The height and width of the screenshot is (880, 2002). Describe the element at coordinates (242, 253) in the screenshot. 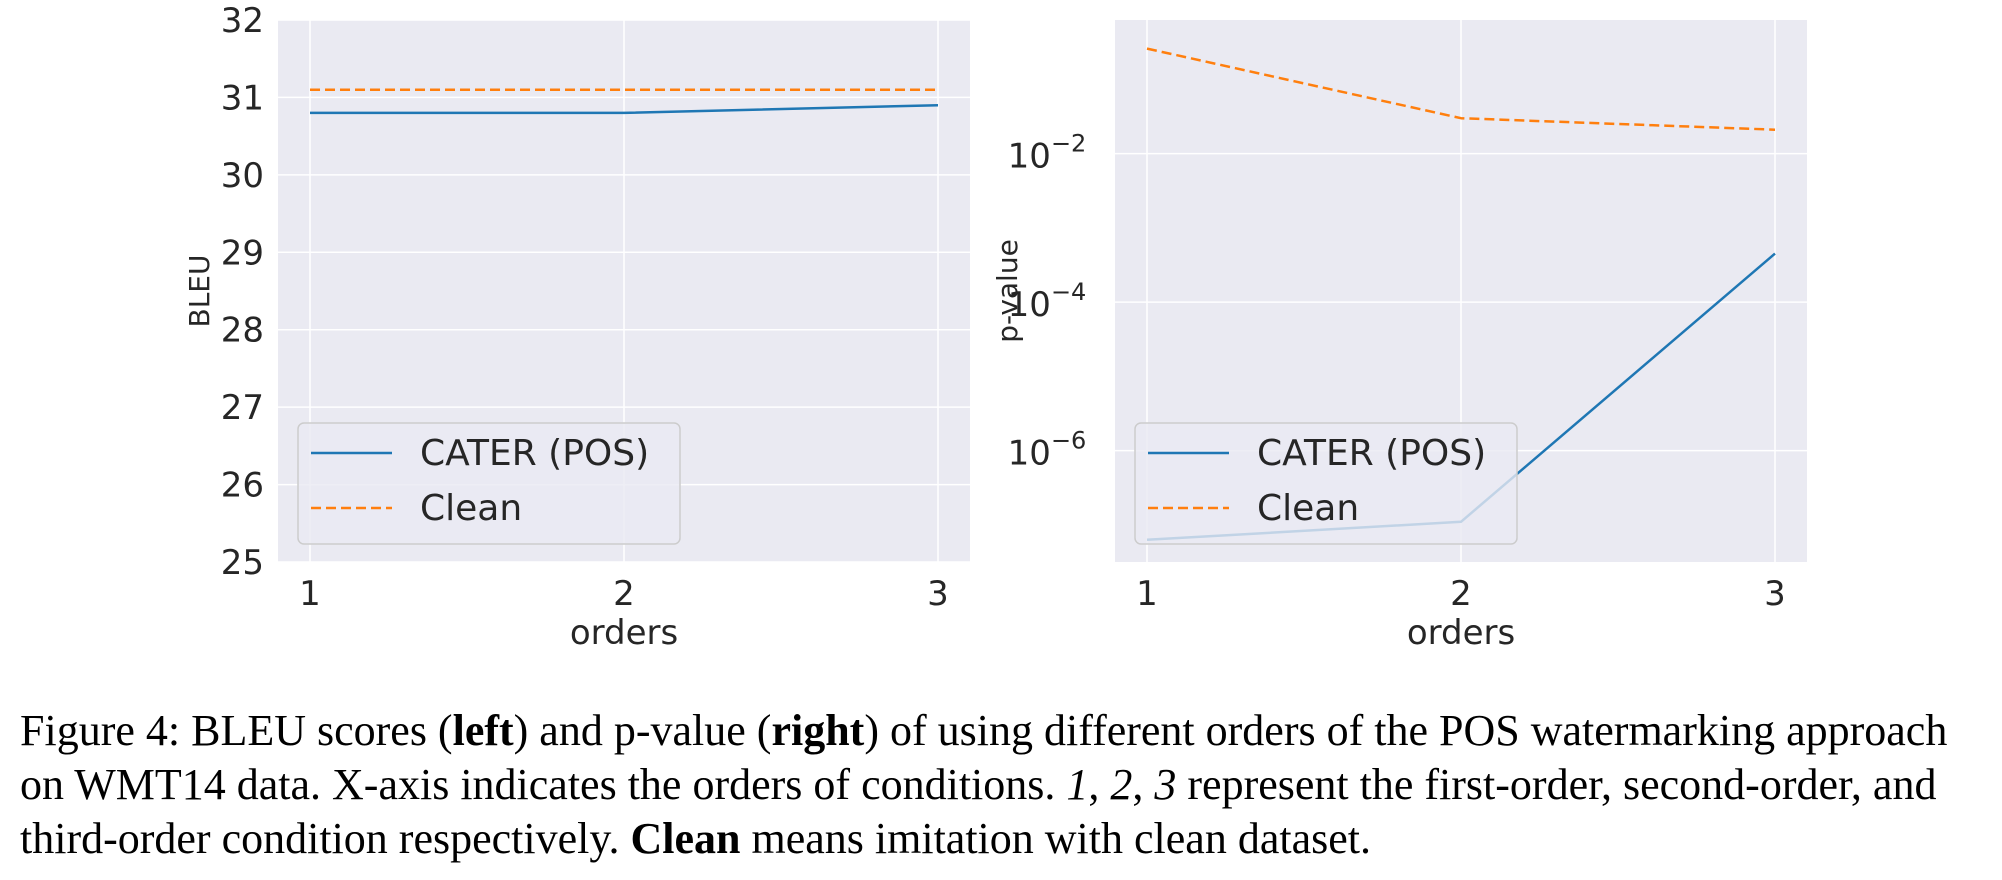

I see `bleu-y-tick-label: 29` at that location.